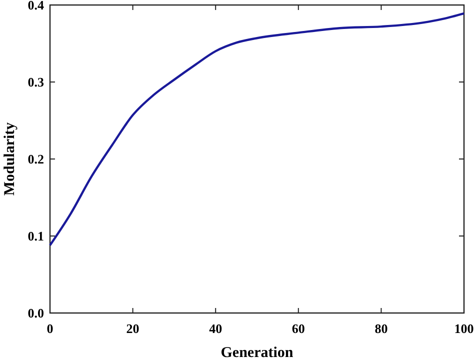 The image size is (474, 359). I want to click on x-tick-label: 80, so click(381, 328).